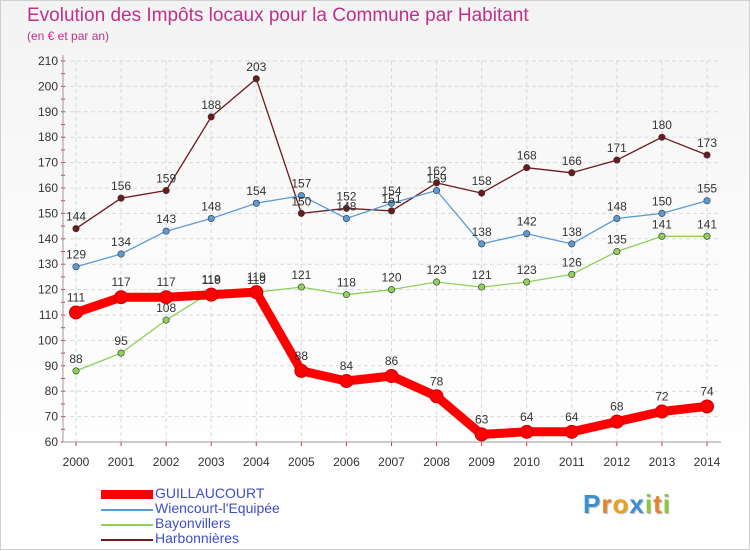 This screenshot has height=551, width=750. I want to click on logo-letter: i, so click(649, 504).